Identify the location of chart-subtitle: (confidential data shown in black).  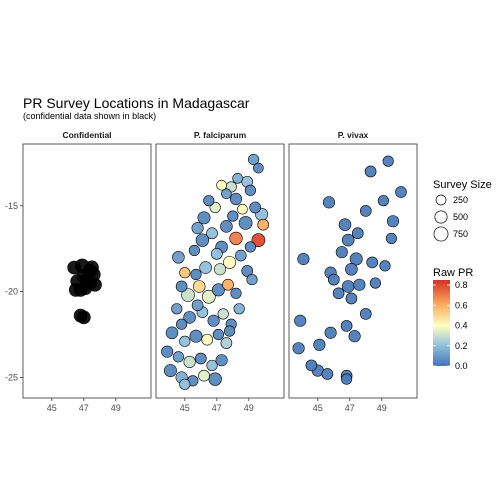
(89, 116).